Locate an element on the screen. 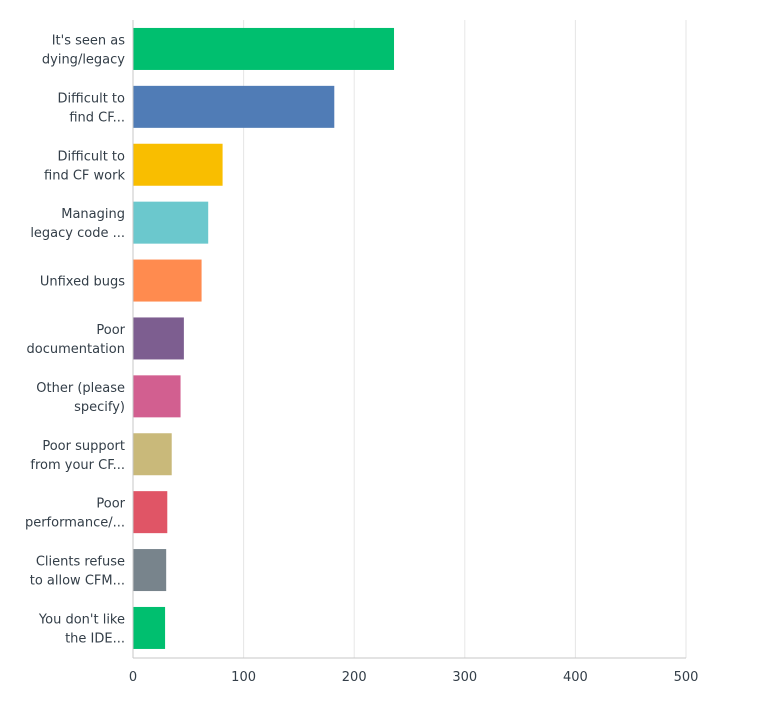 This screenshot has height=714, width=783. category-label: Unfixed bugs is located at coordinates (82, 282).